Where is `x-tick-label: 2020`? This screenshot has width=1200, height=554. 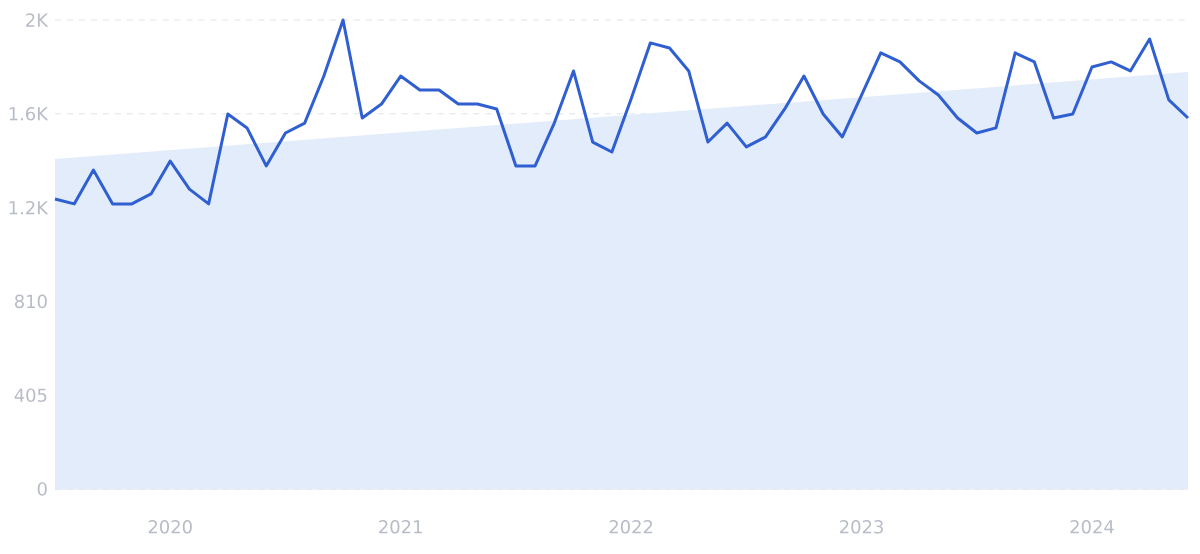
x-tick-label: 2020 is located at coordinates (170, 527).